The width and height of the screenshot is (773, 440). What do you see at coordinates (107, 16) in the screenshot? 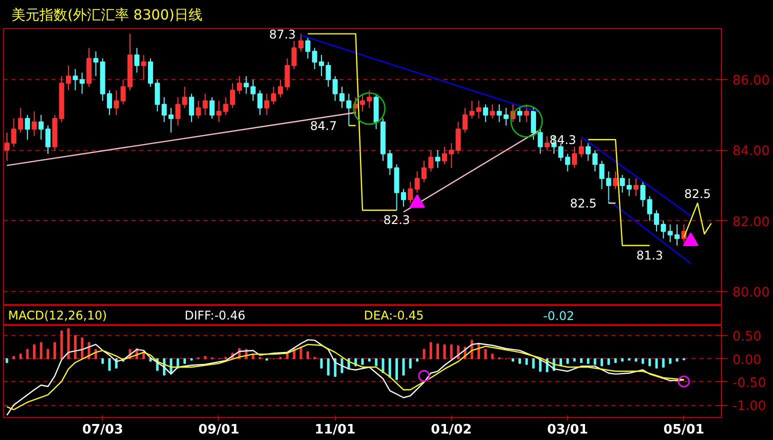
I see `chart-title: 美元指数(外汇汇率 8300)日线` at bounding box center [107, 16].